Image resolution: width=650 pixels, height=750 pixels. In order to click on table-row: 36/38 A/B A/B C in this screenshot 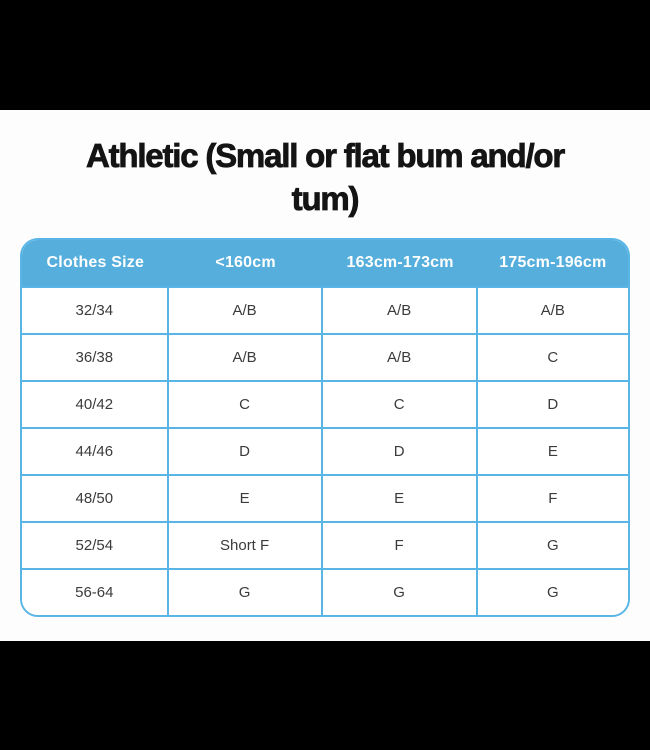, I will do `click(325, 356)`.